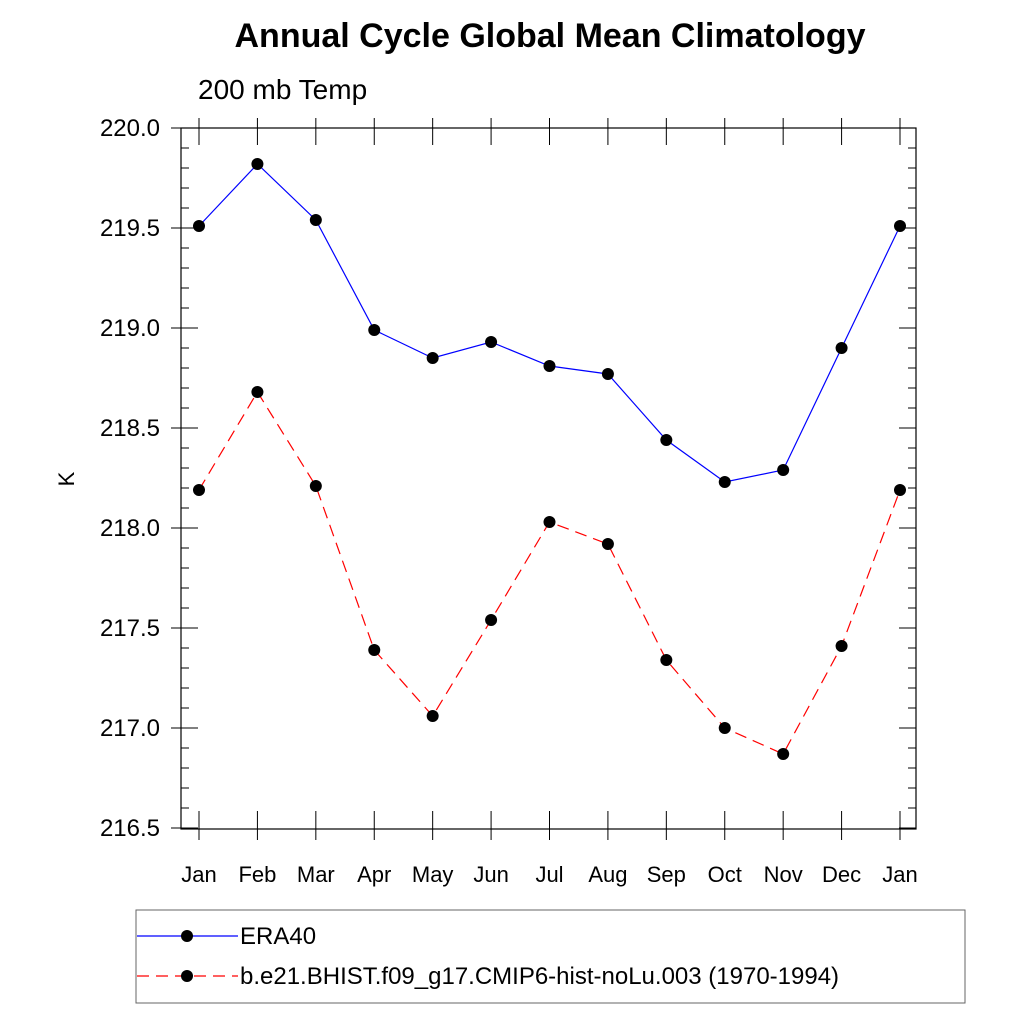 The width and height of the screenshot is (1024, 1024). I want to click on x-tick-label: Mar, so click(316, 874).